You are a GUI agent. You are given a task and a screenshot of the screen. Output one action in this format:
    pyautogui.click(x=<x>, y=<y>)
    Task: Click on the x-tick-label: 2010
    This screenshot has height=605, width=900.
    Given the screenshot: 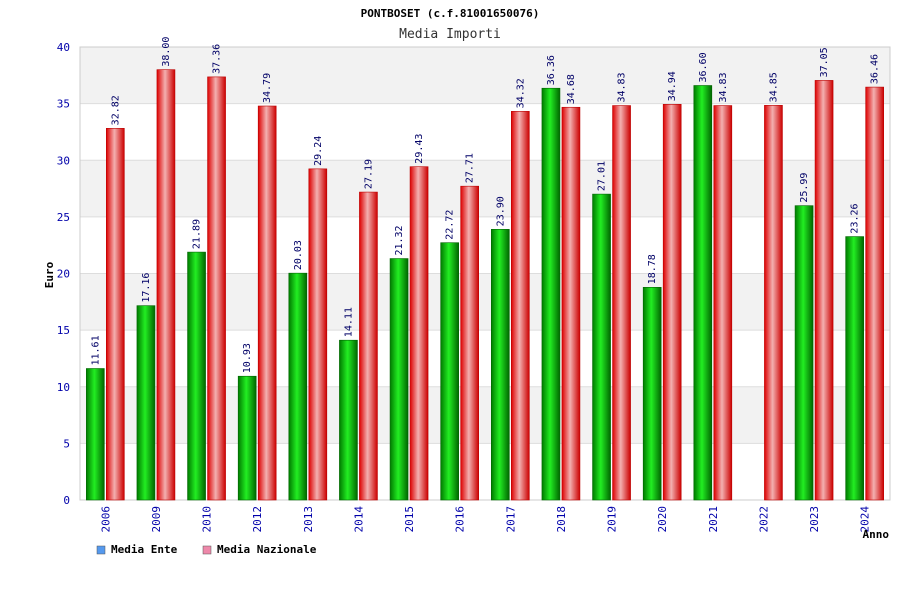 What is the action you would take?
    pyautogui.click(x=207, y=519)
    